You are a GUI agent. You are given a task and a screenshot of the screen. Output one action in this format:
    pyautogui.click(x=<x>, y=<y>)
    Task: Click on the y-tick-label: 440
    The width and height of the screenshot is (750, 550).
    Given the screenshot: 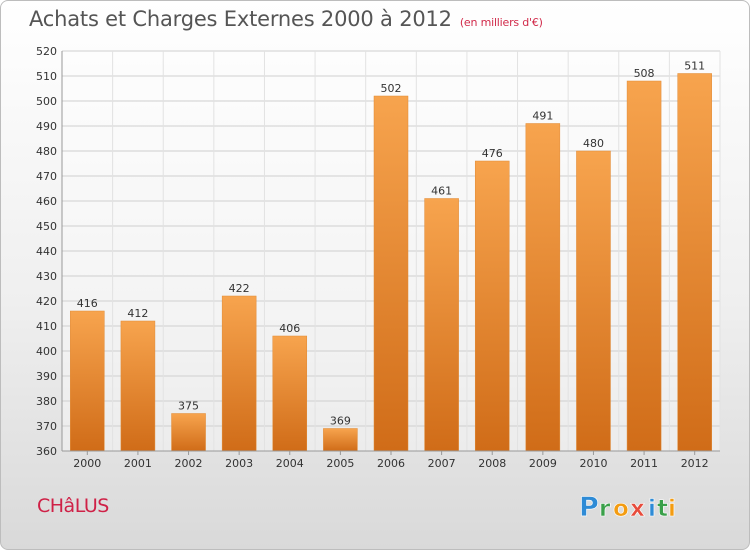 What is the action you would take?
    pyautogui.click(x=46, y=251)
    